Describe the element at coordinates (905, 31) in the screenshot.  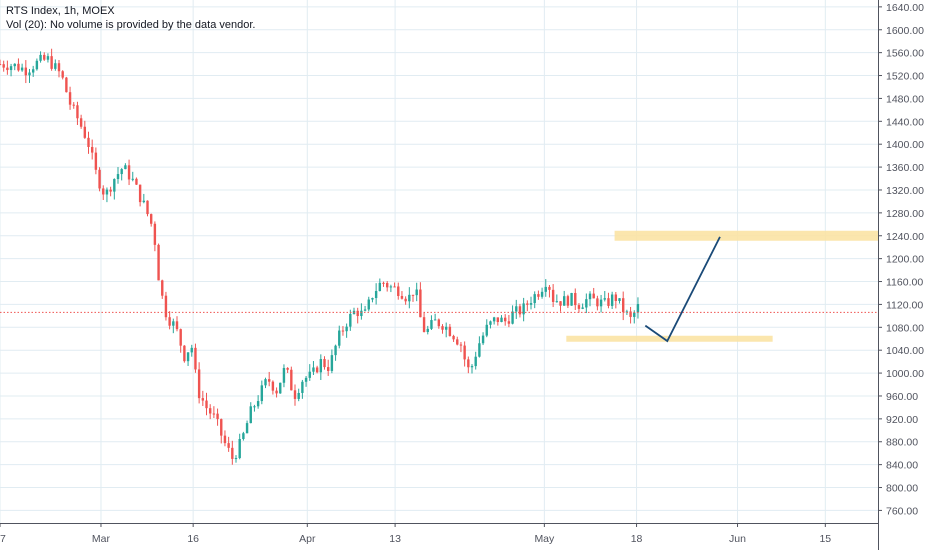
I see `y-tick-label: 1600.00` at that location.